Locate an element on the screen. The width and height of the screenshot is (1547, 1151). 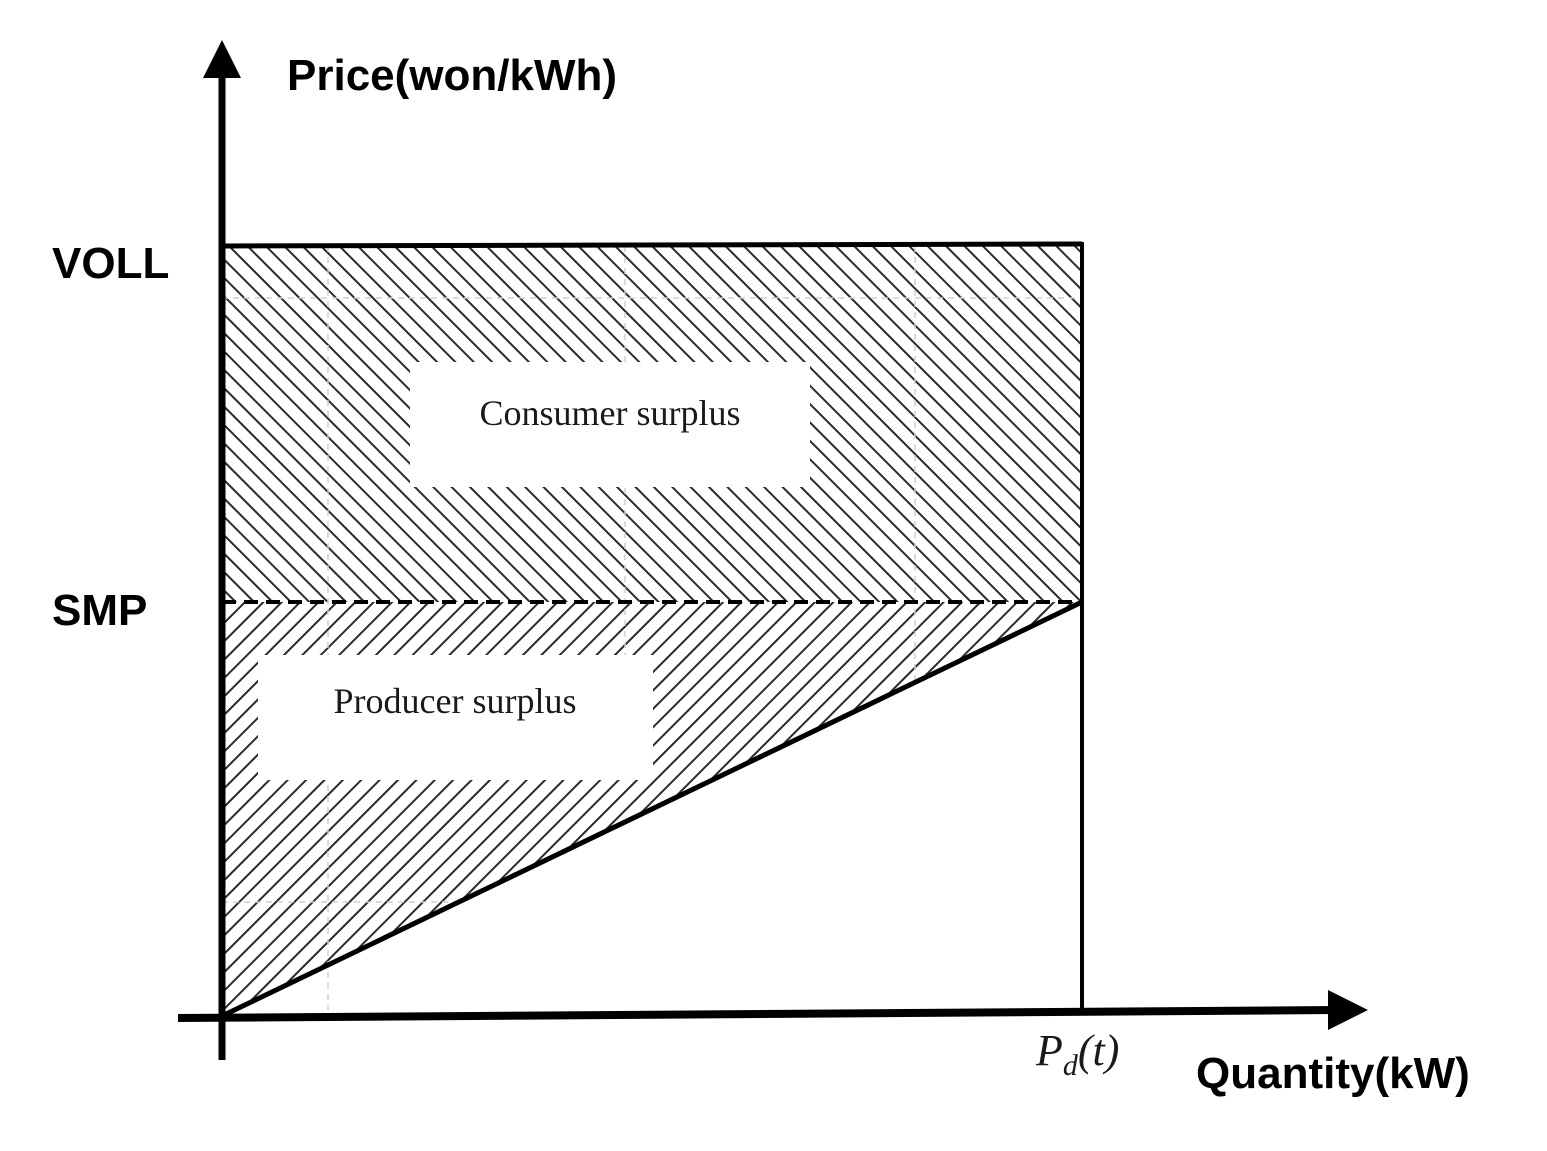
smp-label: SMP is located at coordinates (99, 610).